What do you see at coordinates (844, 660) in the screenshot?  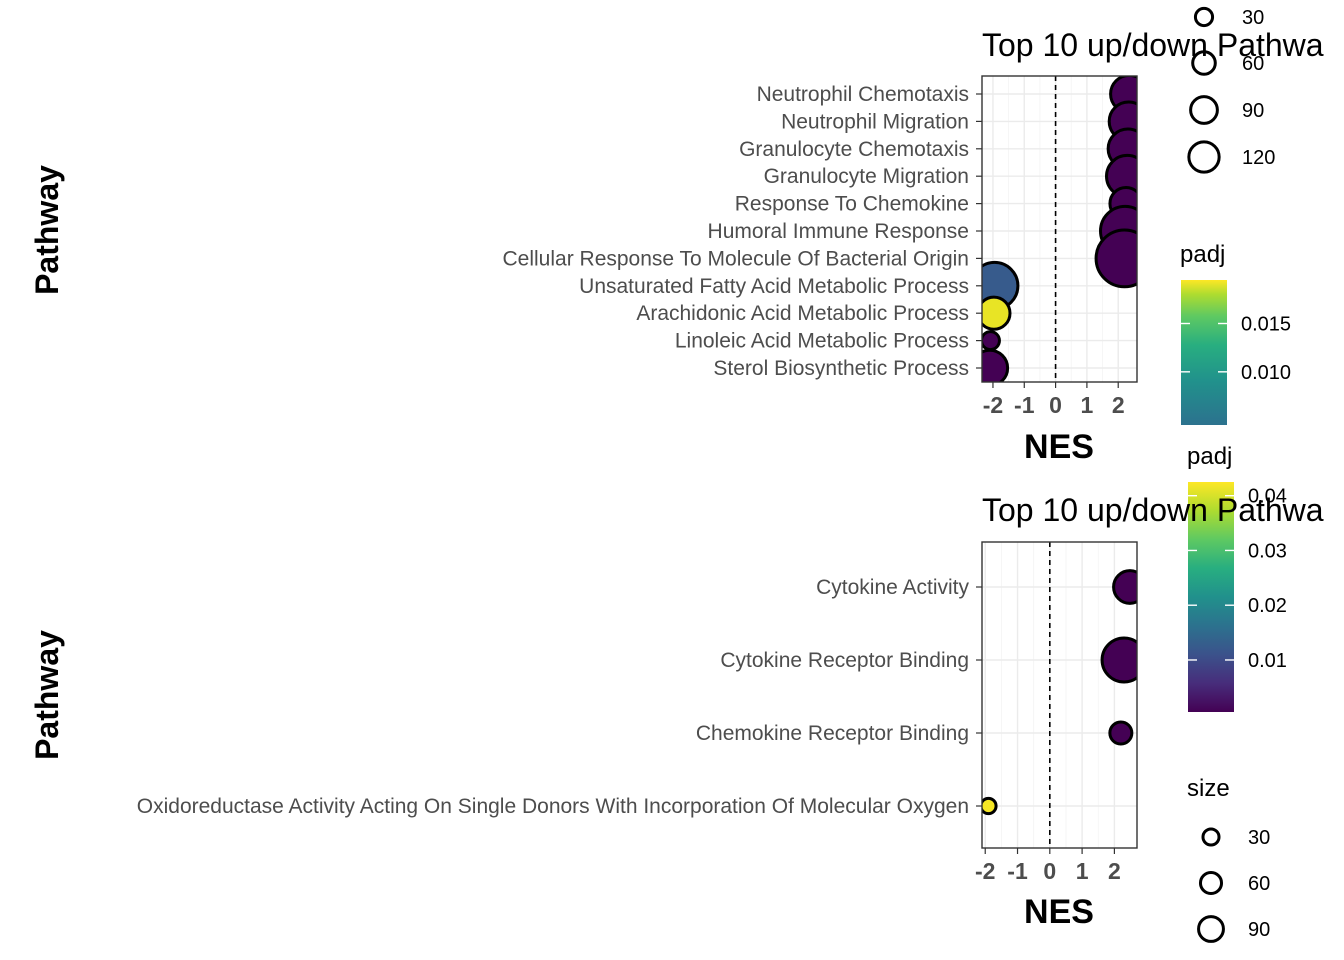 I see `category-label: Cytokine Receptor Binding` at bounding box center [844, 660].